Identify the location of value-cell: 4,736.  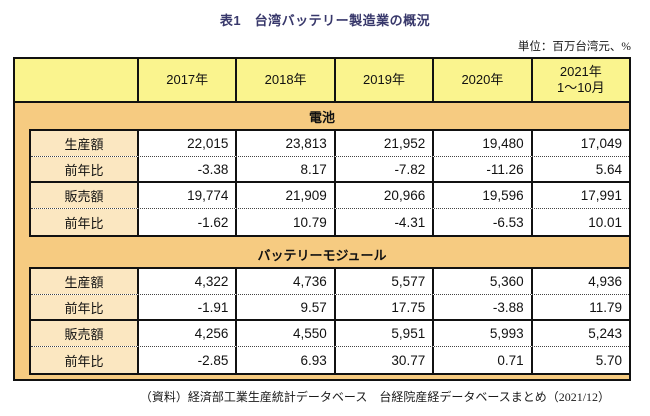
(286, 281).